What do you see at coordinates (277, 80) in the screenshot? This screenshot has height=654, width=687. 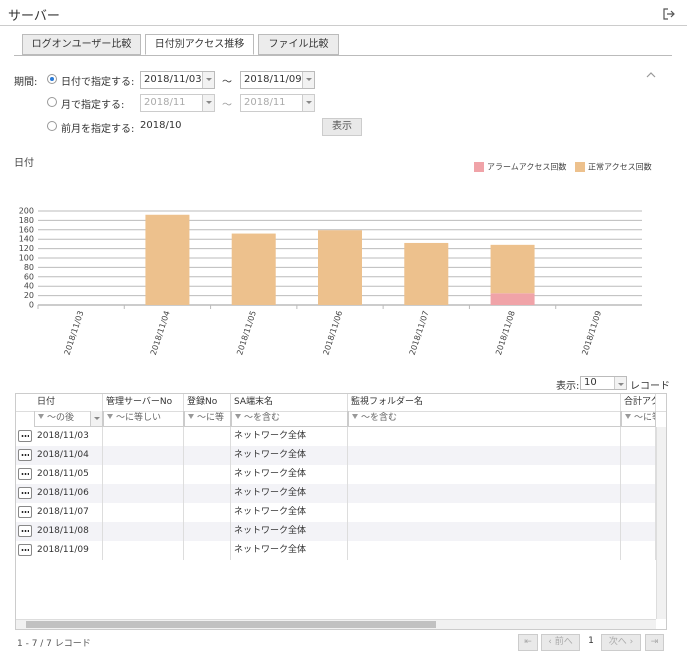 I see `date-select: 2018/11/09` at bounding box center [277, 80].